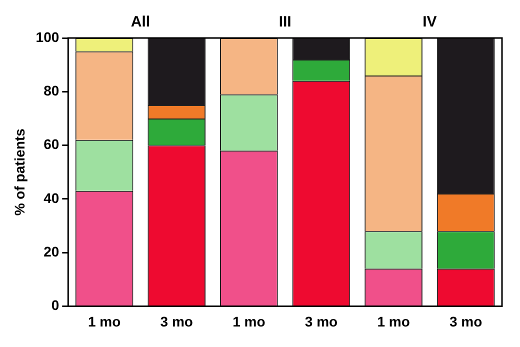  Describe the element at coordinates (52, 144) in the screenshot. I see `y-tick-label: 60` at that location.